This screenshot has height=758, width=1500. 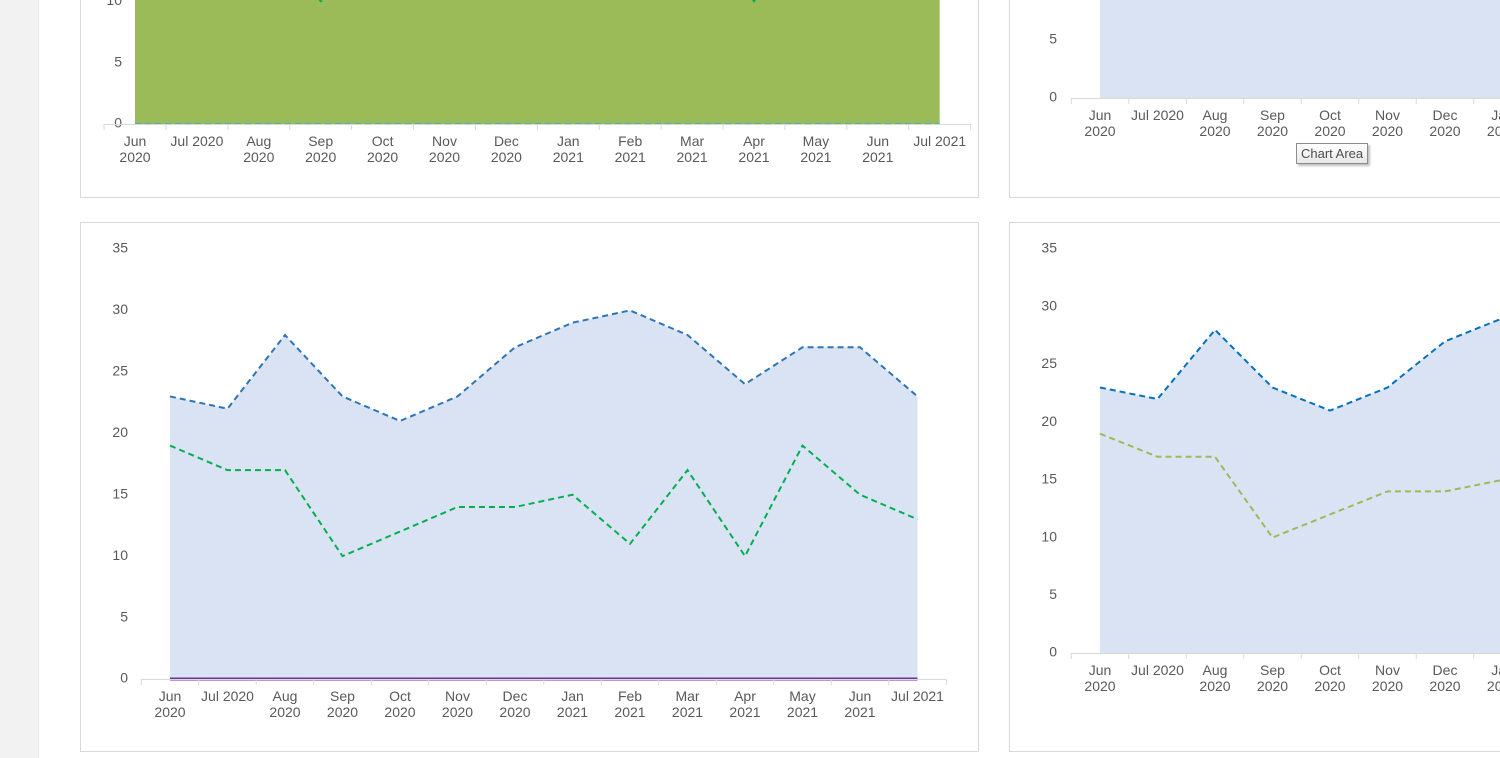 I want to click on chart: 05, so click(x=1254, y=99).